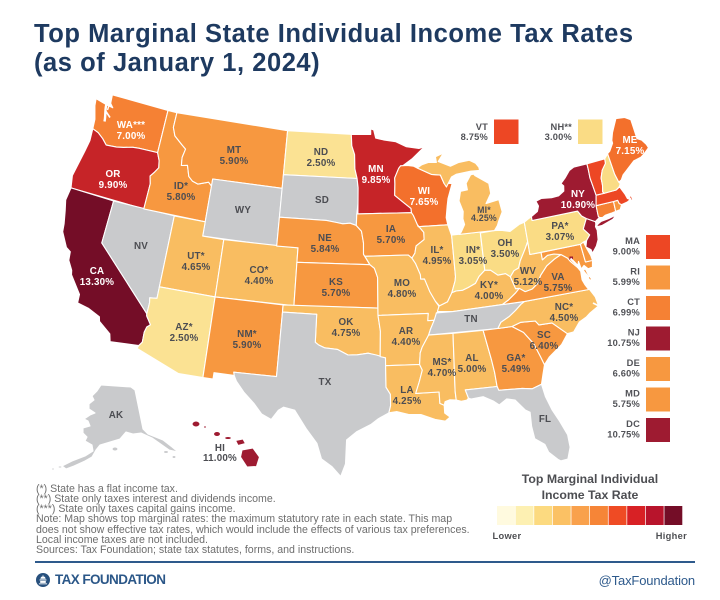  Describe the element at coordinates (528, 282) in the screenshot. I see `svg-text: 5.12%` at that location.